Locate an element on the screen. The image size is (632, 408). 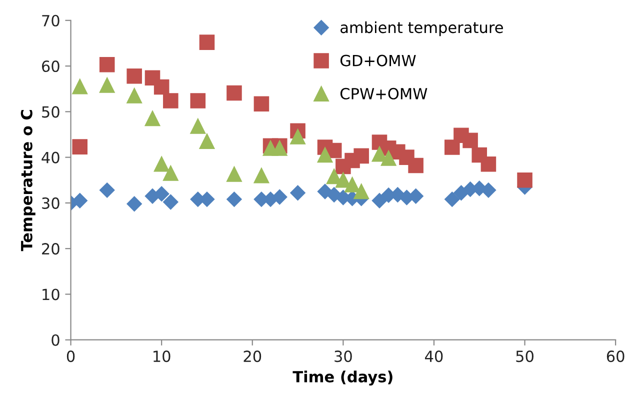
legend-label: ambient temperature is located at coordinates (421, 28).